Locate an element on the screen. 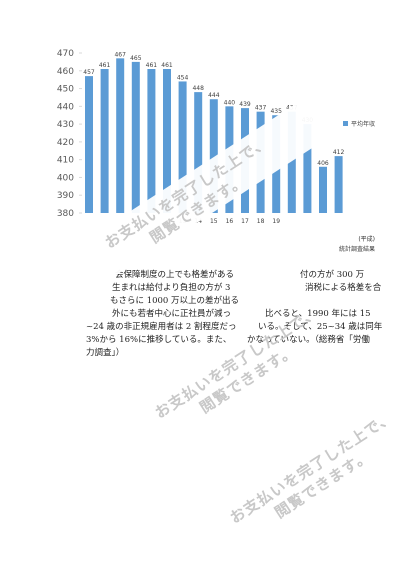 The image size is (410, 580). body-text: 比べると、1990 年には 15 is located at coordinates (318, 314).